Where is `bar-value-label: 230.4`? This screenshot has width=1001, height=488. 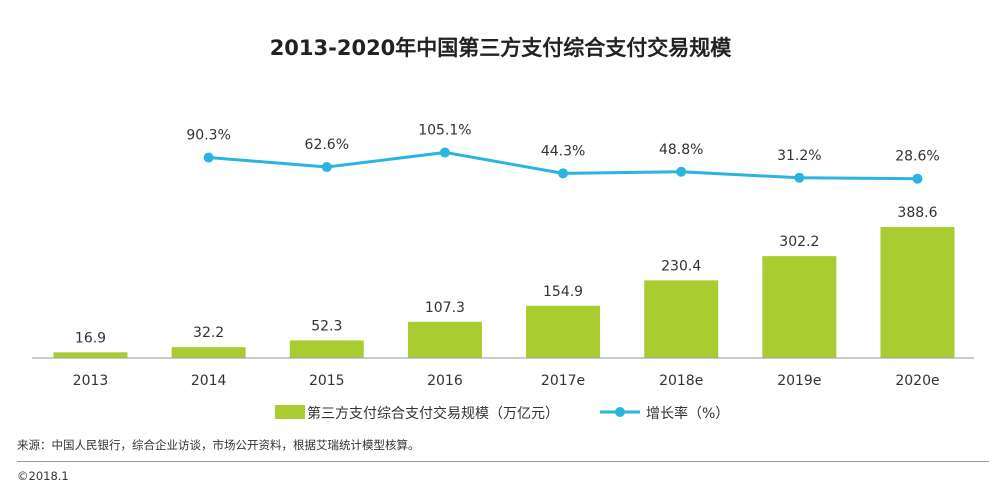
bar-value-label: 230.4 is located at coordinates (681, 266).